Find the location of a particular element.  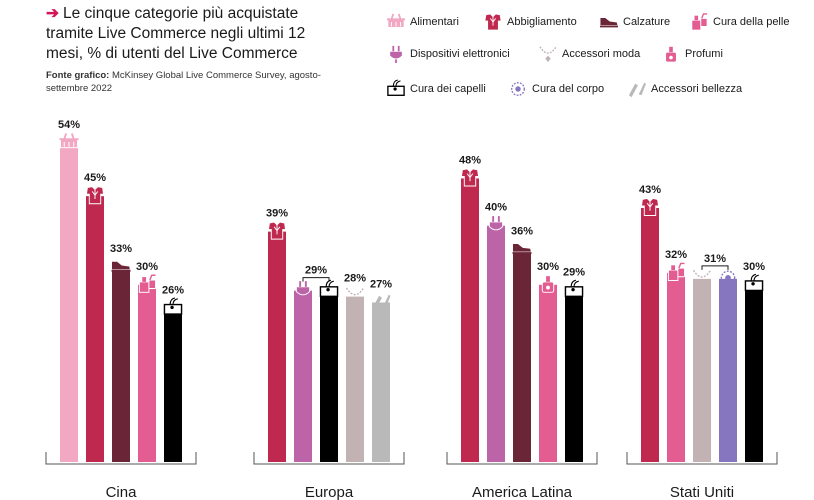

legend-item: Abbigliamento is located at coordinates (529, 22).